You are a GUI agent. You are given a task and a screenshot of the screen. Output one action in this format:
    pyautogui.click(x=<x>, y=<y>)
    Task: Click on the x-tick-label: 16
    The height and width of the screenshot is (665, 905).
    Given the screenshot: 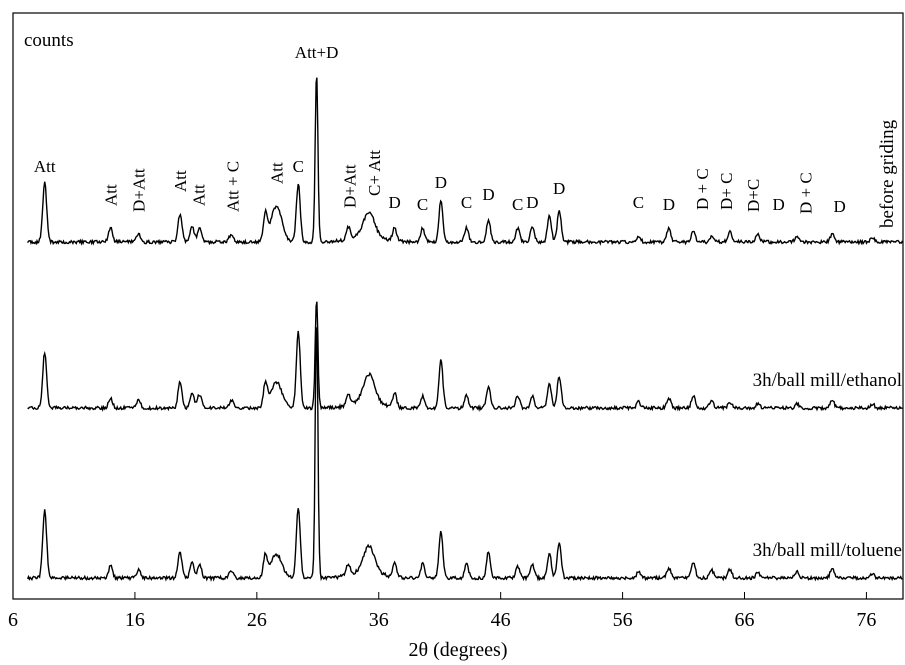 What is the action you would take?
    pyautogui.click(x=135, y=620)
    